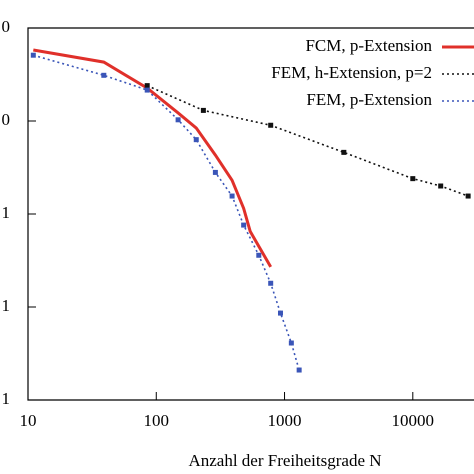  What do you see at coordinates (28, 420) in the screenshot?
I see `x-tick-label: 10` at bounding box center [28, 420].